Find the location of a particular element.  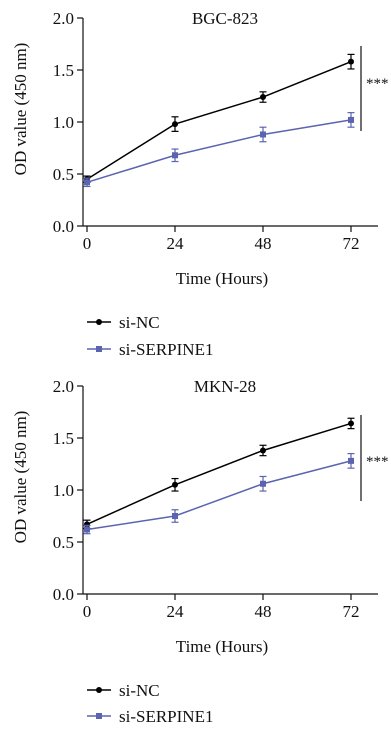

chart-2-y-axis-label: OD value (450 nm) is located at coordinates (20, 477).